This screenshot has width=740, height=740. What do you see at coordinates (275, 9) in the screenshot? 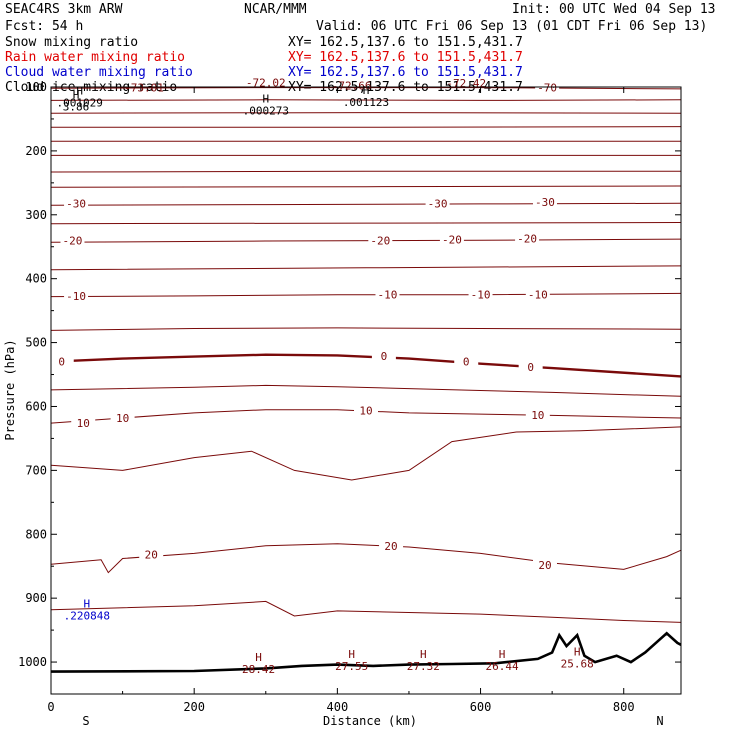
I see `org-label: NCAR/MMM` at bounding box center [275, 9].